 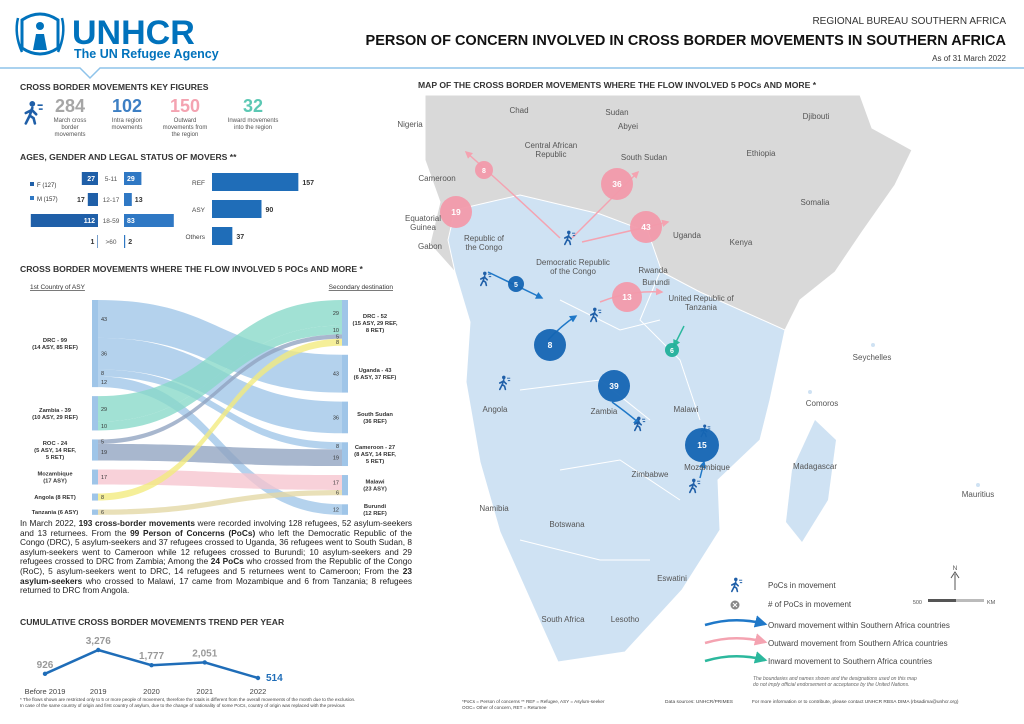 What do you see at coordinates (494, 508) in the screenshot?
I see `country-label: Namibia` at bounding box center [494, 508].